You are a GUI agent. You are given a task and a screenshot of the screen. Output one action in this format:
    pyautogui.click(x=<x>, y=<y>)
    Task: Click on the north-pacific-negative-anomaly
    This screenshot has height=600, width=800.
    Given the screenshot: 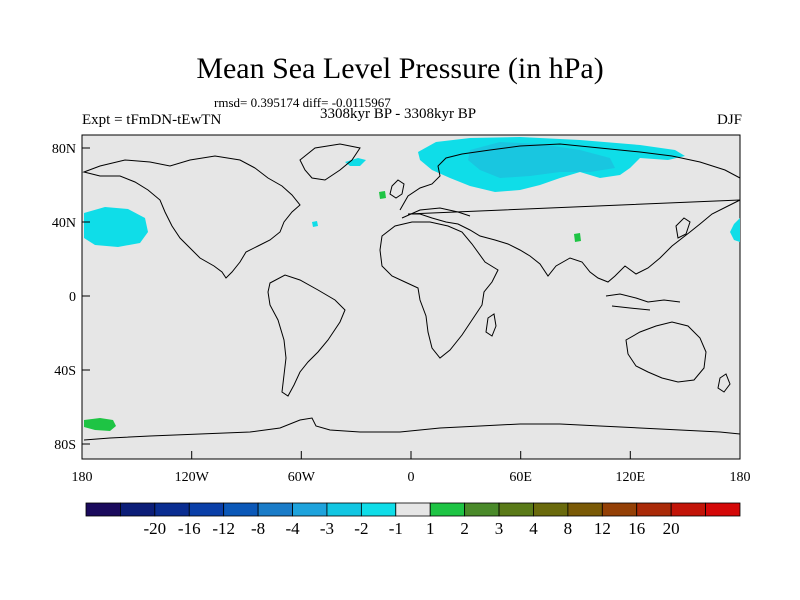 What is the action you would take?
    pyautogui.click(x=116, y=227)
    